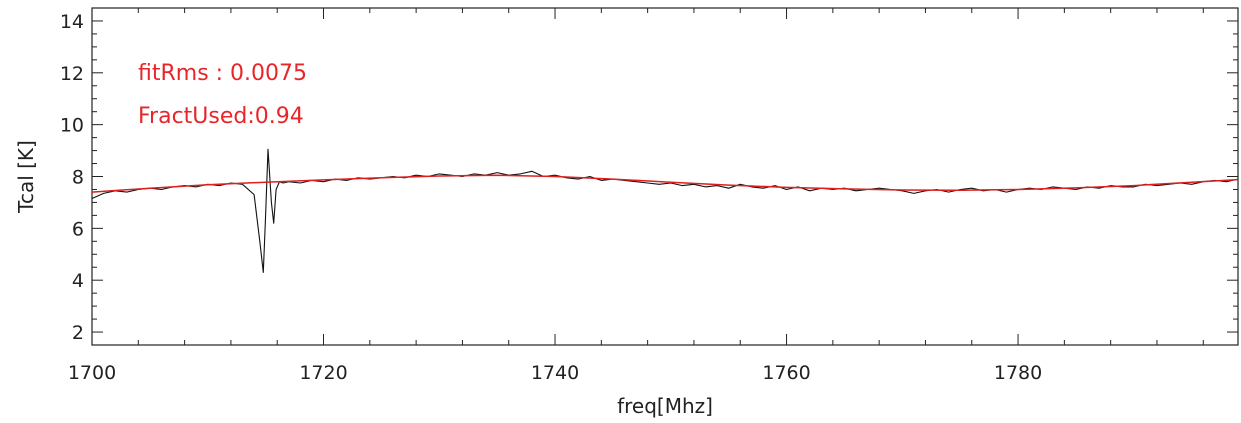 The image size is (1241, 423). Describe the element at coordinates (221, 116) in the screenshot. I see `annotation-fractused: FractUsed:0.94` at that location.